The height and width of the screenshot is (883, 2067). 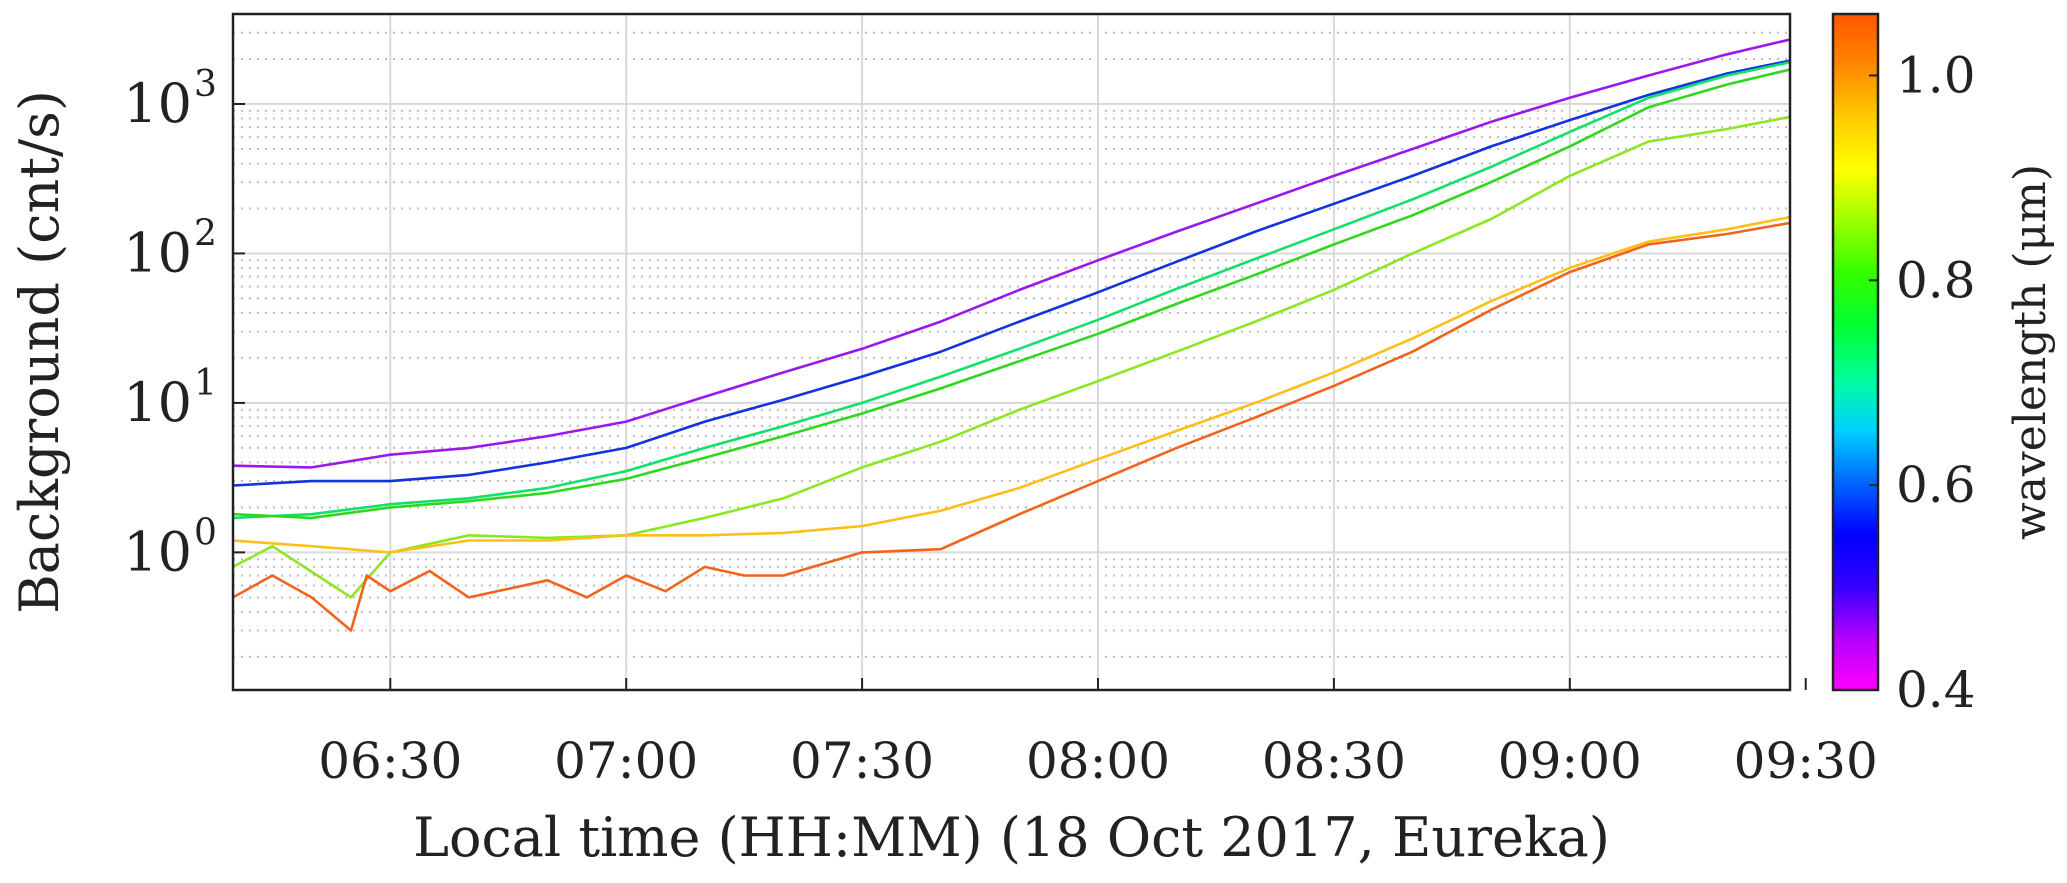 What do you see at coordinates (390, 761) in the screenshot?
I see `x-tick-label: 06:30` at bounding box center [390, 761].